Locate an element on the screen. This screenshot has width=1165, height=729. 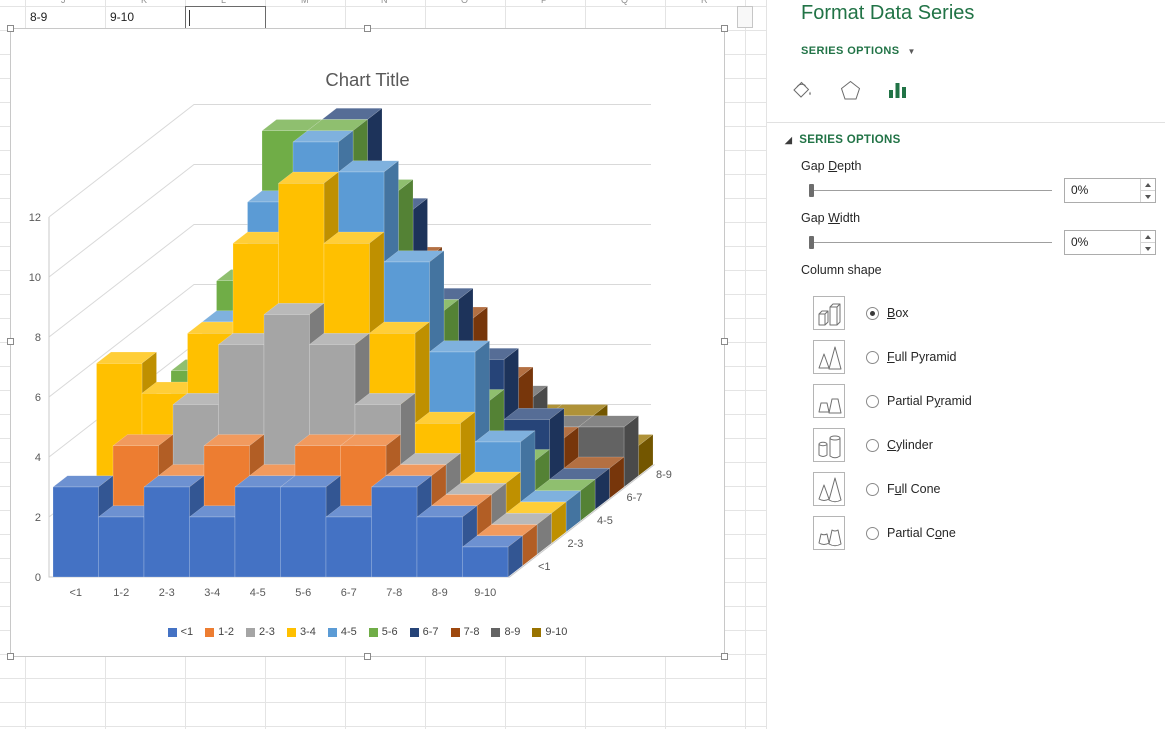
svg-text: 7-8 is located at coordinates (394, 593).